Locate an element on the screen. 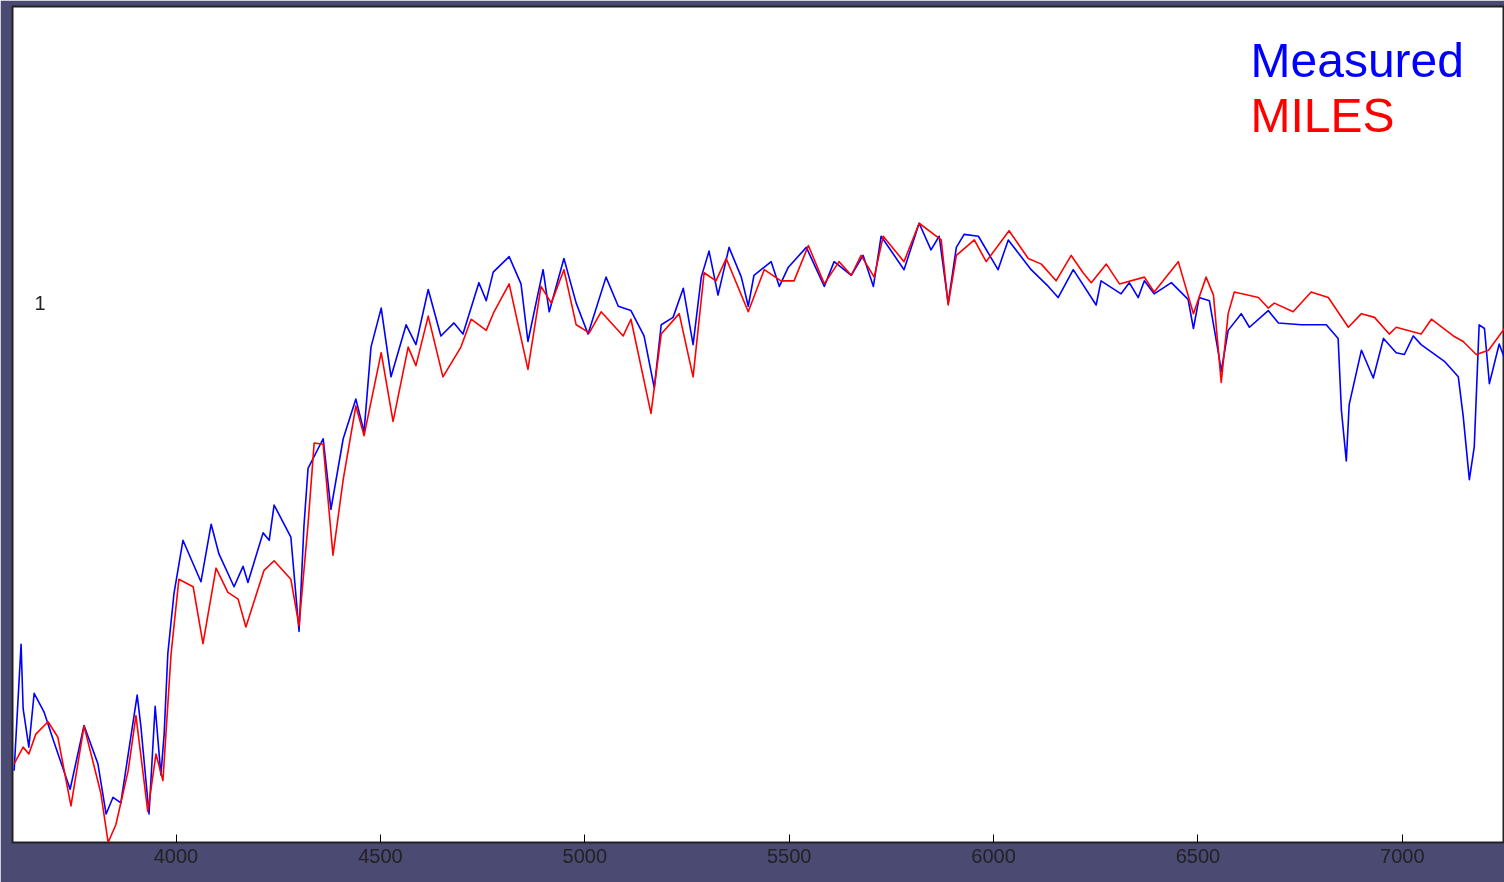  x-tick-label: 5000 is located at coordinates (585, 855).